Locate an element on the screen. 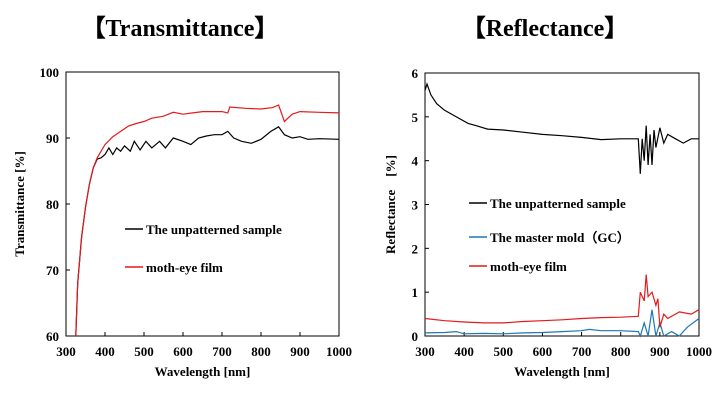 This screenshot has width=720, height=401. series-line-the-master-mold-gc- is located at coordinates (562, 323).